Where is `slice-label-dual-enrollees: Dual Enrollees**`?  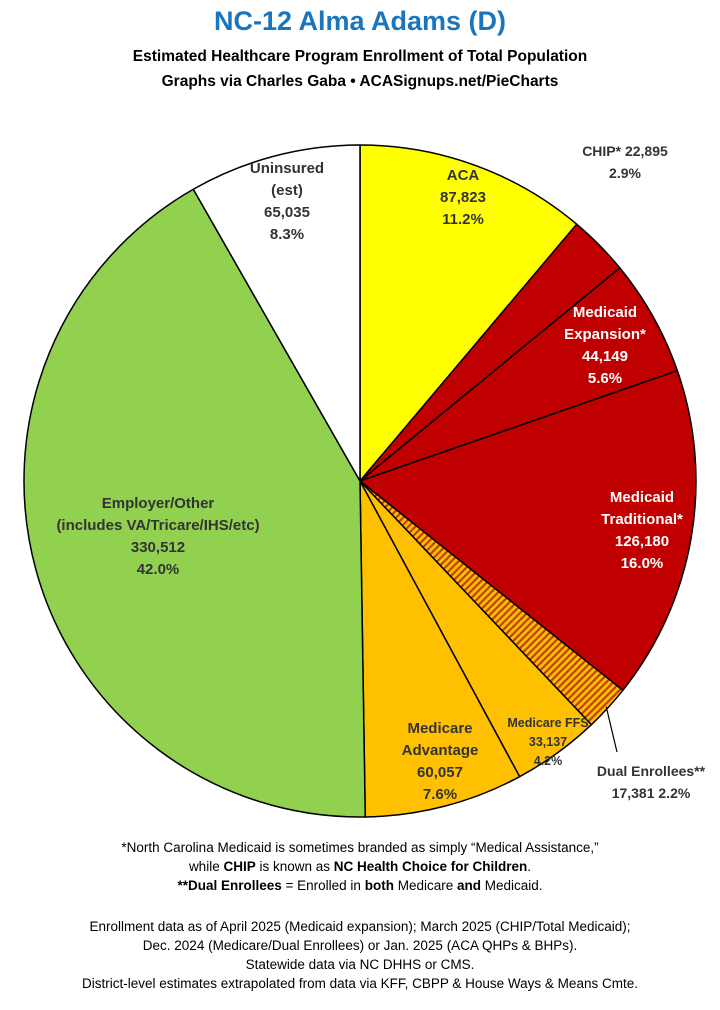 slice-label-dual-enrollees: Dual Enrollees** is located at coordinates (651, 771).